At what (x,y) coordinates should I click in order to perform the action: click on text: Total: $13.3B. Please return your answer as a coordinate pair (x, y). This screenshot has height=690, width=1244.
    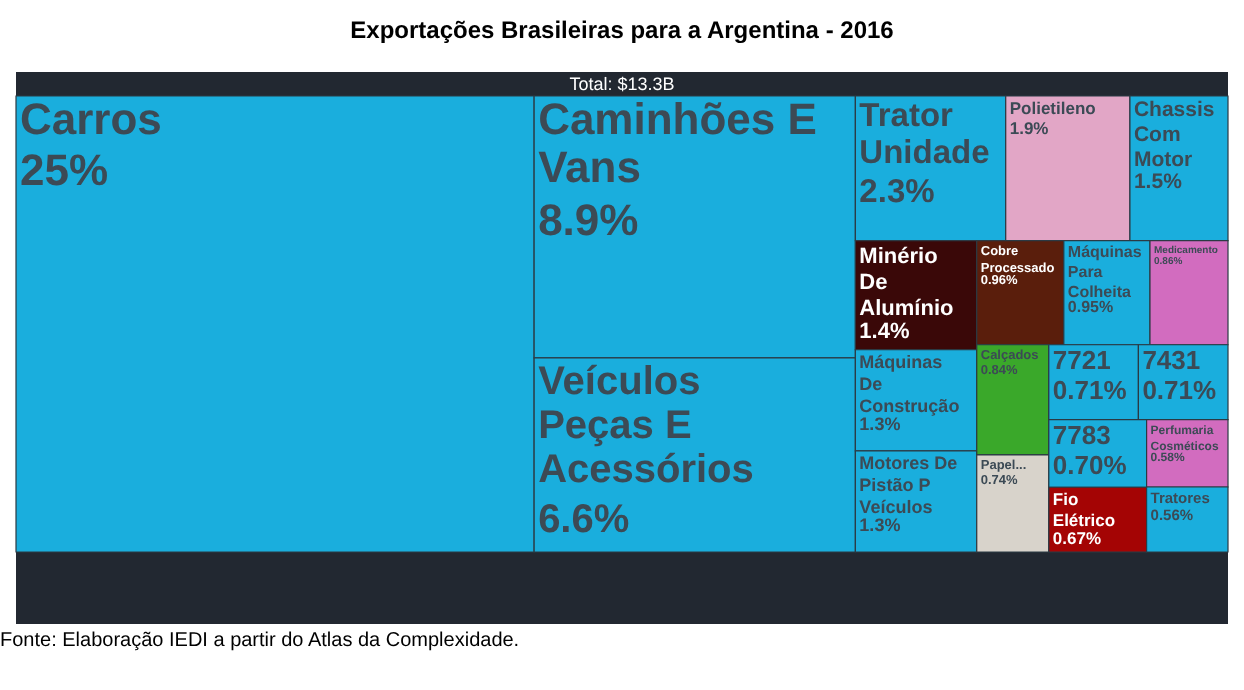
    Looking at the image, I should click on (622, 84).